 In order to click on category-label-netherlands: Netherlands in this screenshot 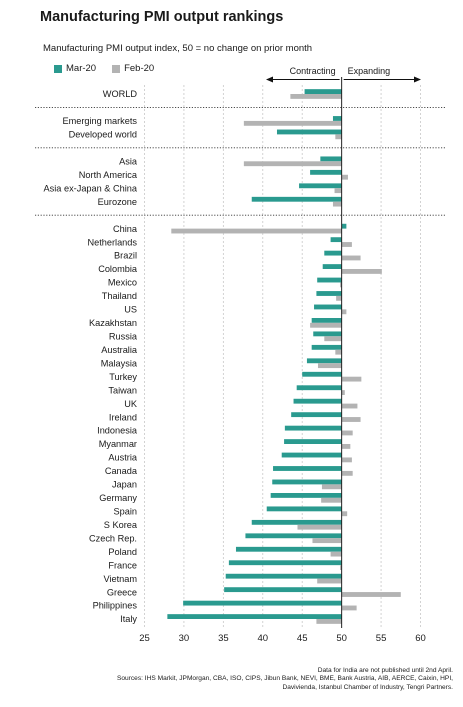, I will do `click(112, 242)`.